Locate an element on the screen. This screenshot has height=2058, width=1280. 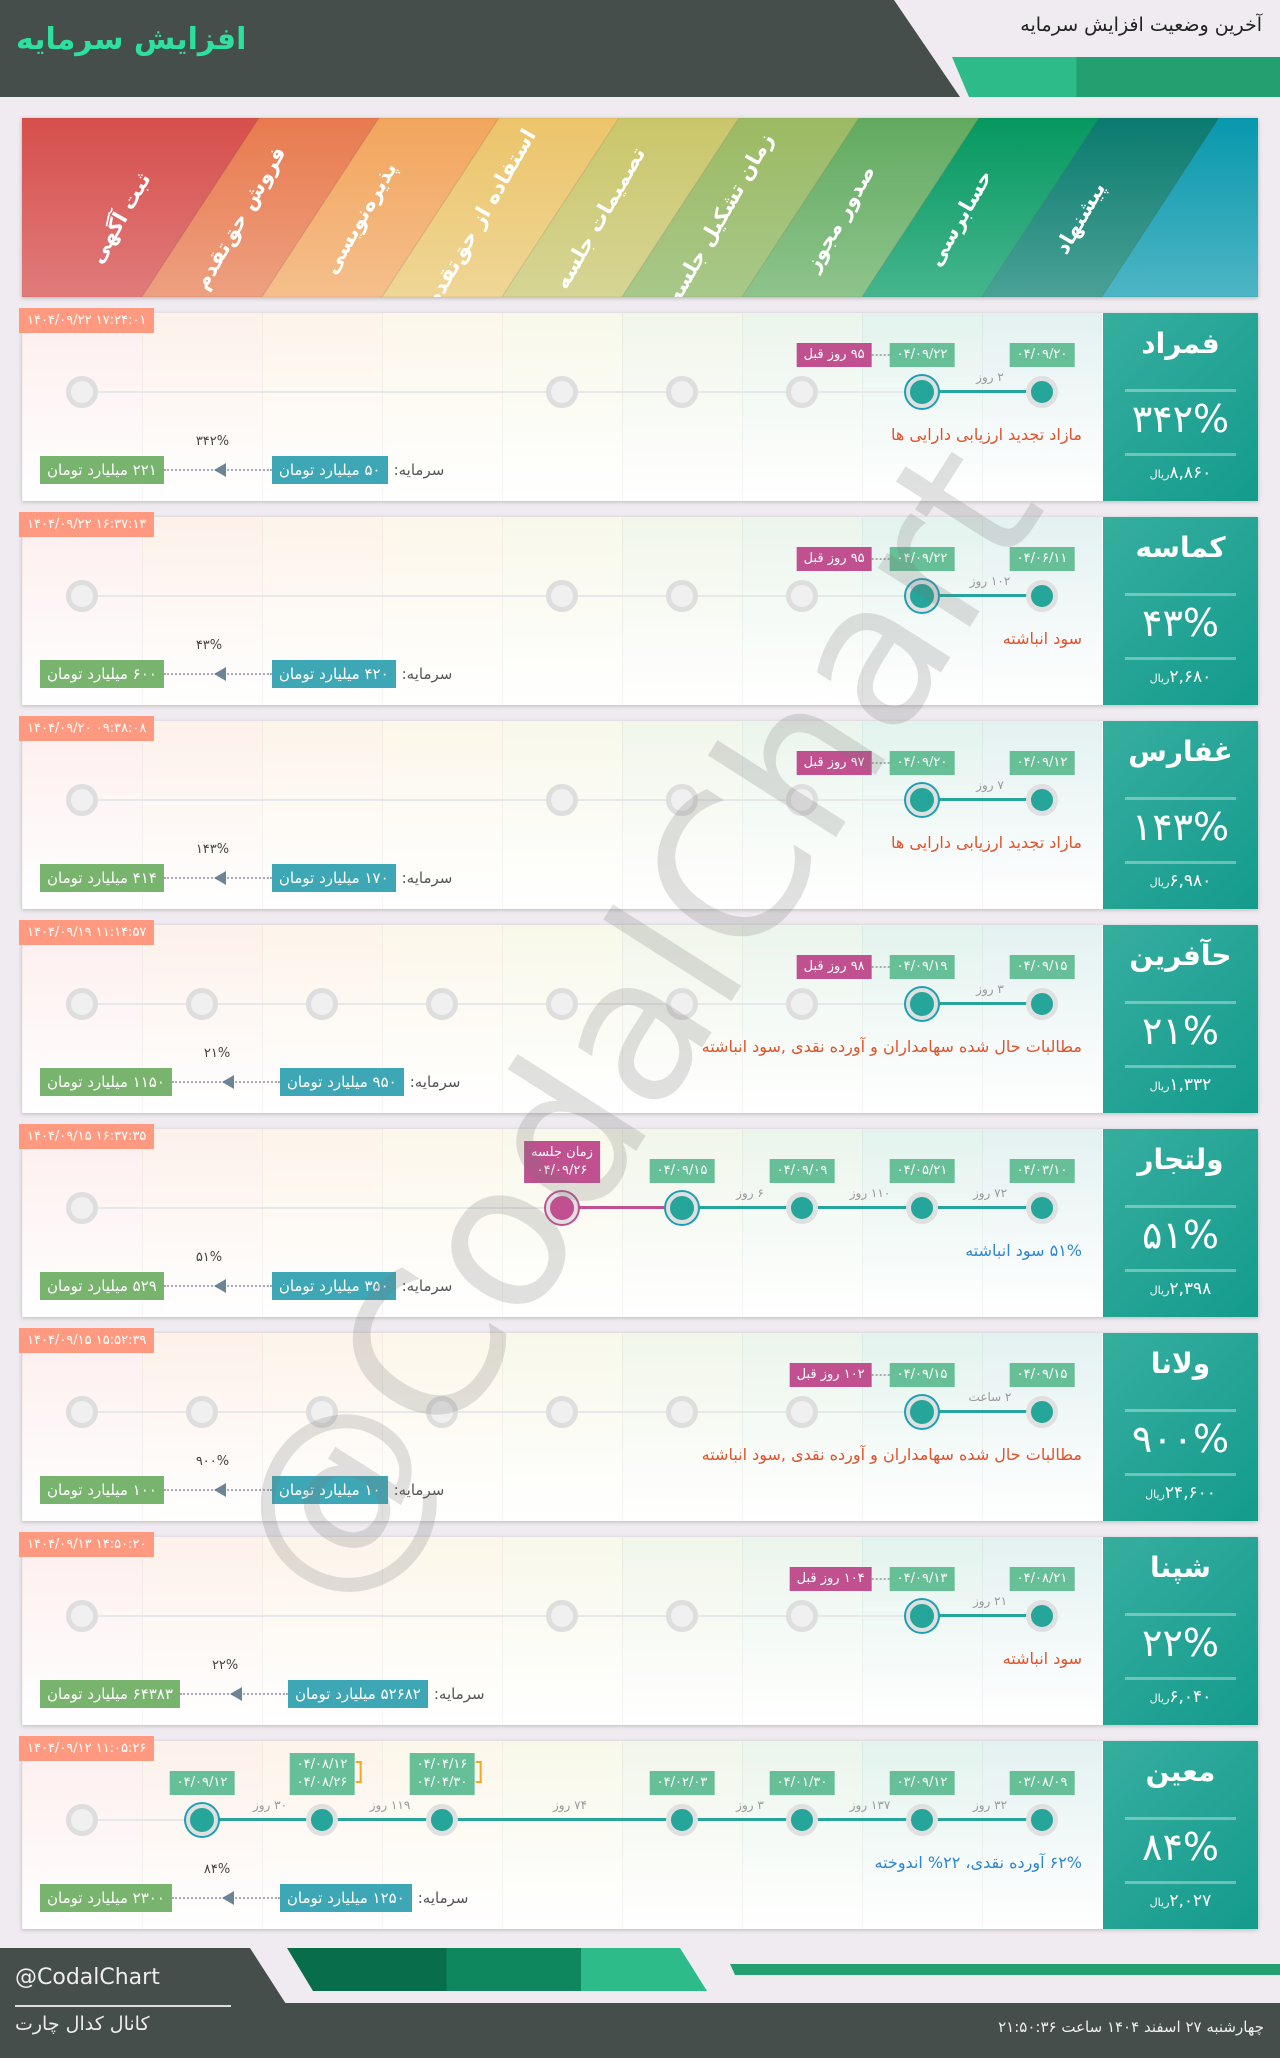
stock-name: معین is located at coordinates (1180, 1771).